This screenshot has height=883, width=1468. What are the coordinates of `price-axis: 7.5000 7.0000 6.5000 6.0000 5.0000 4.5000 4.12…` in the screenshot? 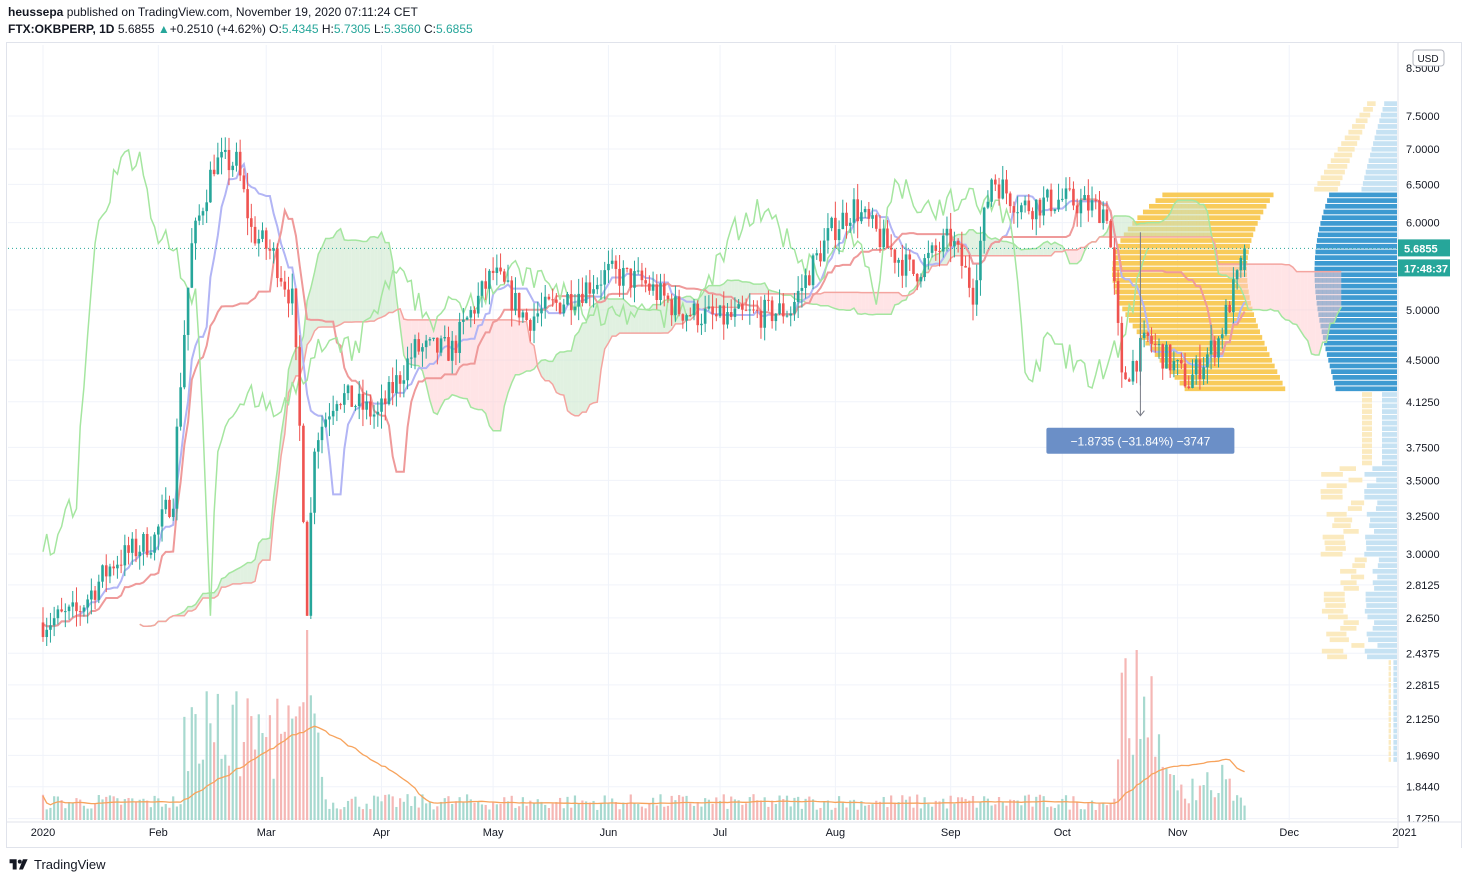 It's located at (1429, 446).